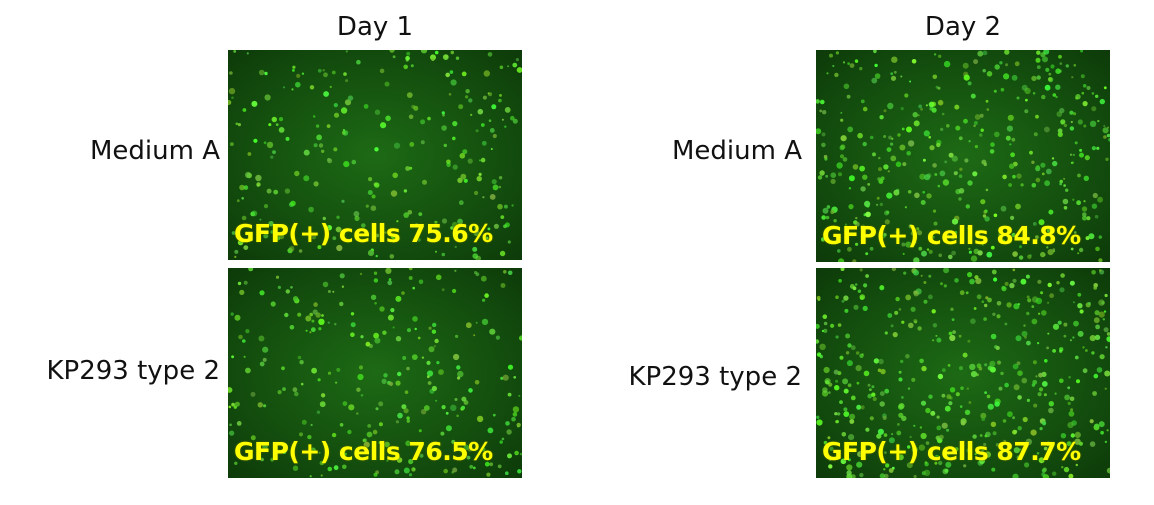 This screenshot has height=505, width=1154. I want to click on row-label-day2-kp293: KP293 type 2, so click(715, 377).